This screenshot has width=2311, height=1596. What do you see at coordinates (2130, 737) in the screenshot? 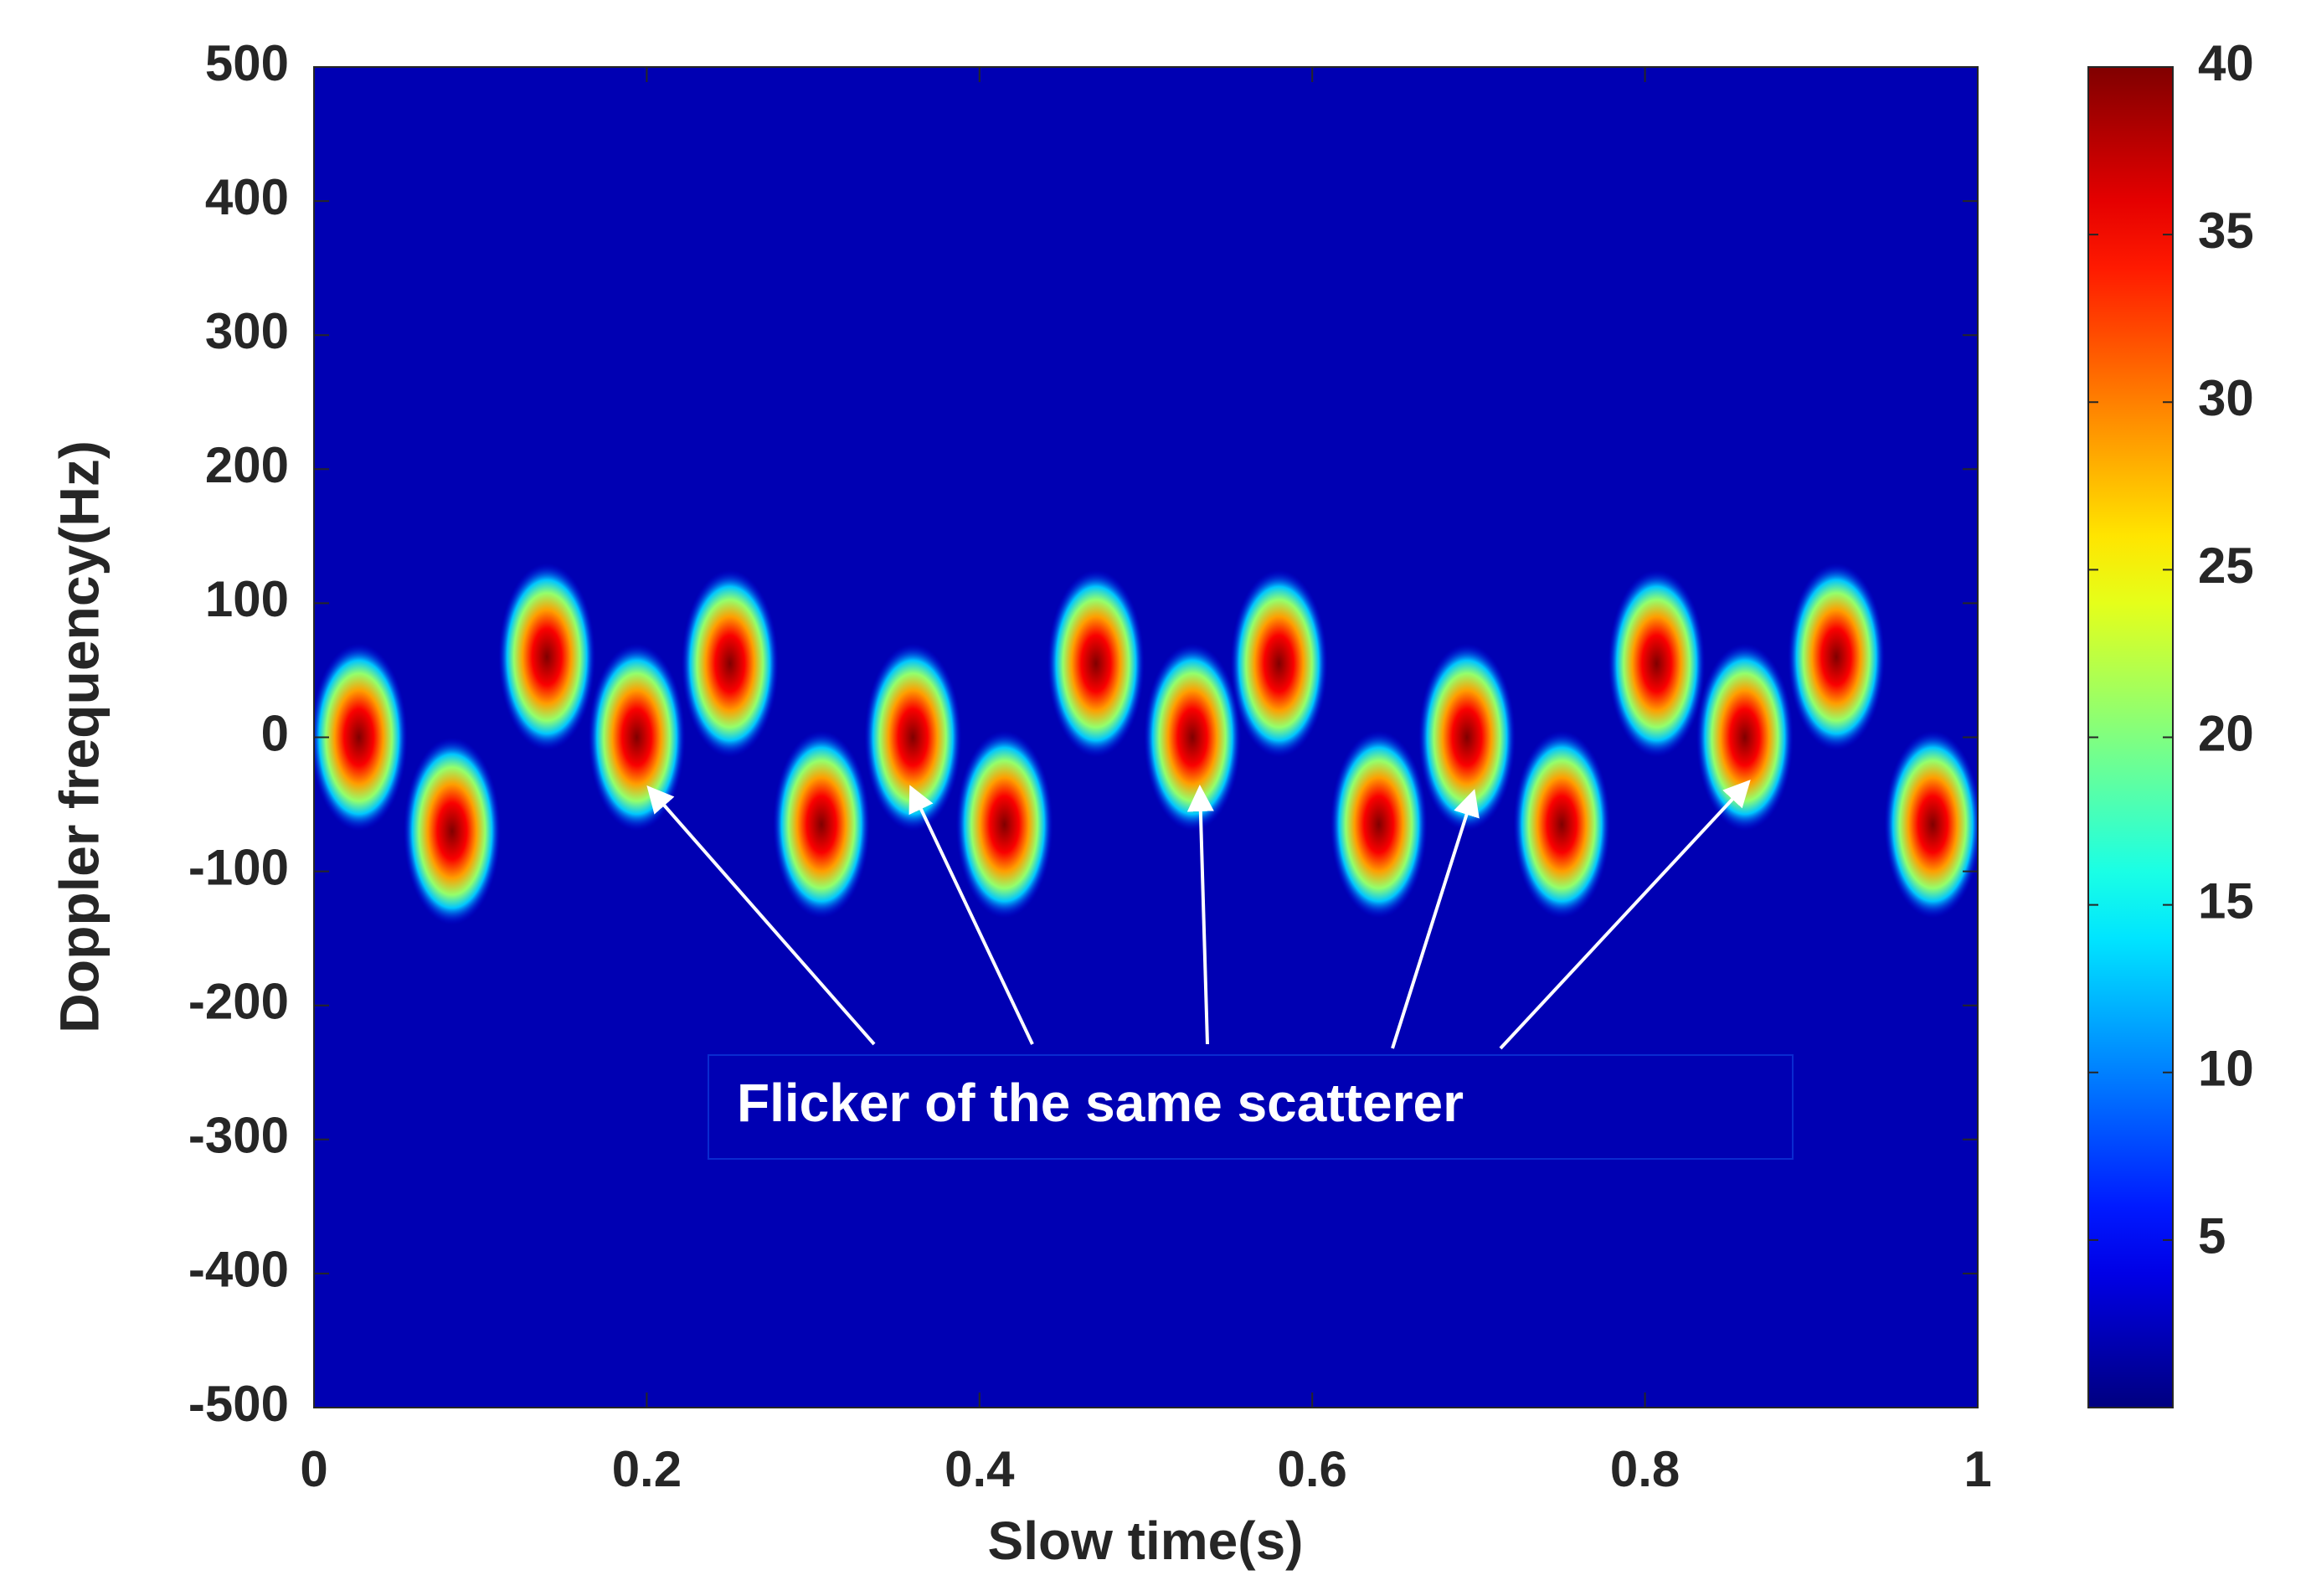
I see `colorbar` at bounding box center [2130, 737].